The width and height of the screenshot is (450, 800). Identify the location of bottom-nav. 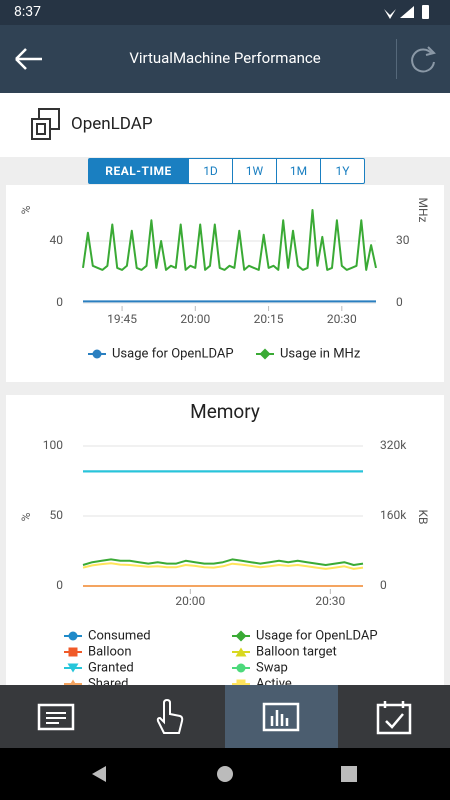
(225, 716).